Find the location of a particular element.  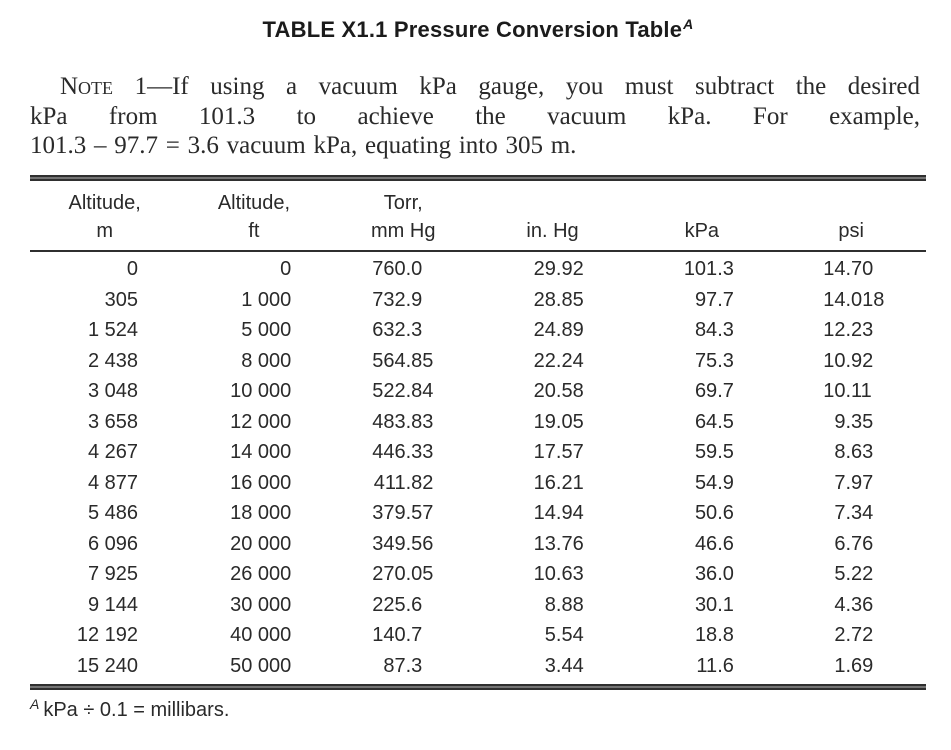

table-cell-torr: 225.6 is located at coordinates (397, 604).